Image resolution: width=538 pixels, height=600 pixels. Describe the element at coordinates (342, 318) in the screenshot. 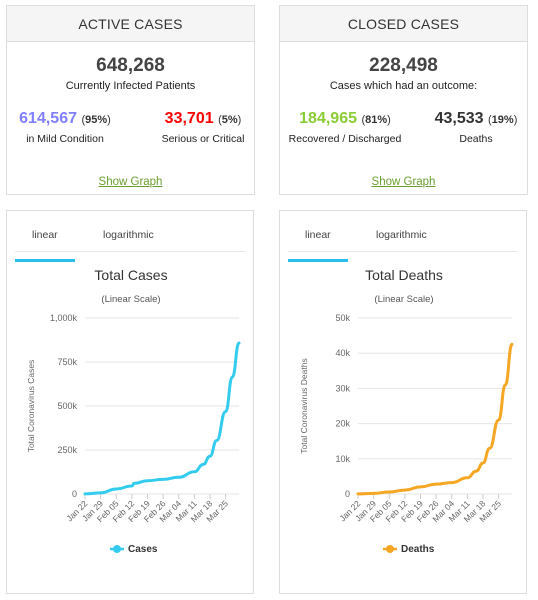

I see `y-tick-label: 50k` at that location.